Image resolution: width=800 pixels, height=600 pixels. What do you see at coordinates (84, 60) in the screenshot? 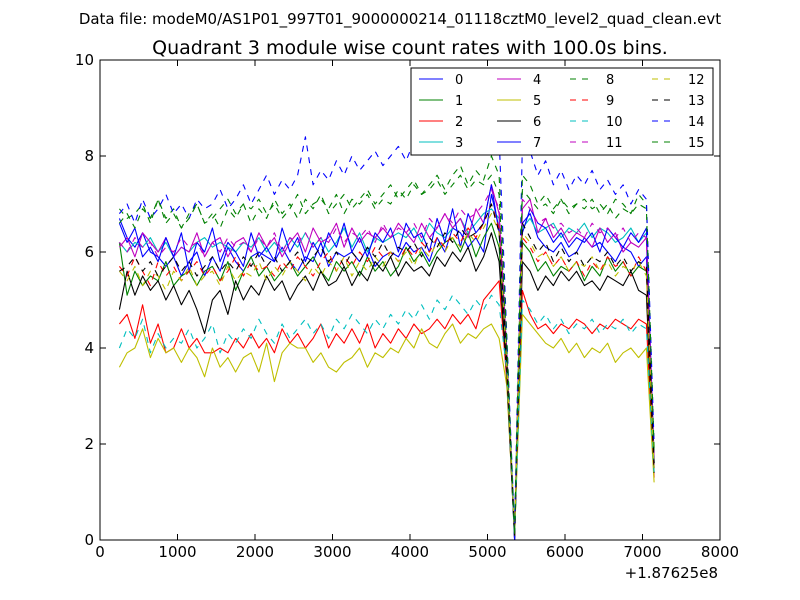
I see `y-tick-label: 10` at bounding box center [84, 60].